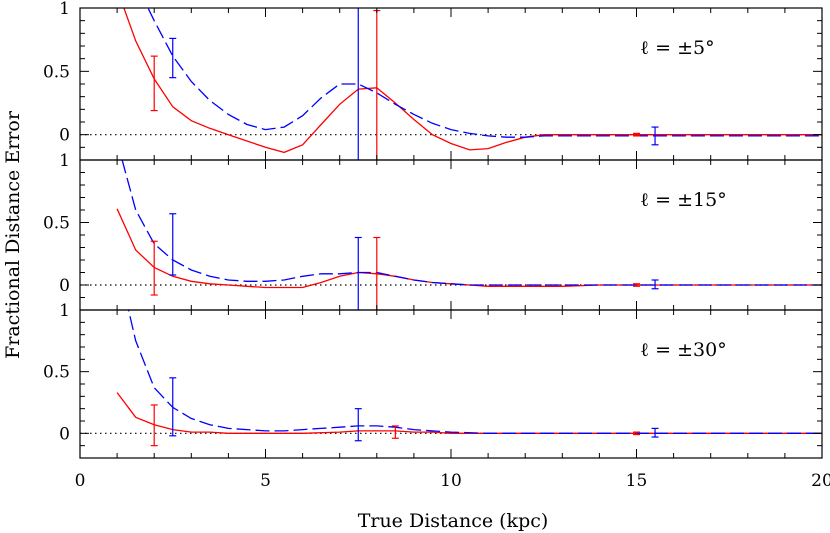  I want to click on x-tick-label: 10, so click(451, 481).